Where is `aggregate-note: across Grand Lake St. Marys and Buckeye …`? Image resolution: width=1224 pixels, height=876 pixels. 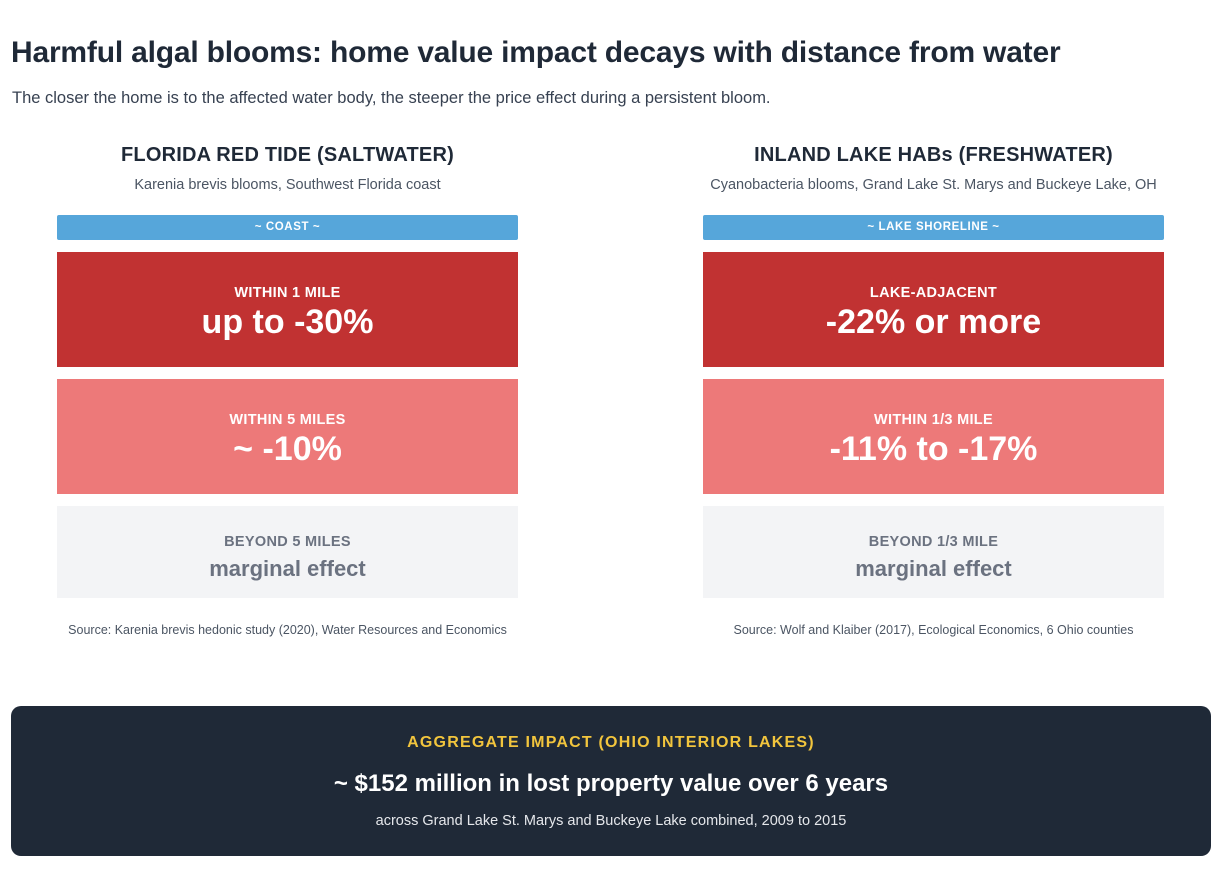
aggregate-note: across Grand Lake St. Marys and Buckeye … is located at coordinates (611, 821).